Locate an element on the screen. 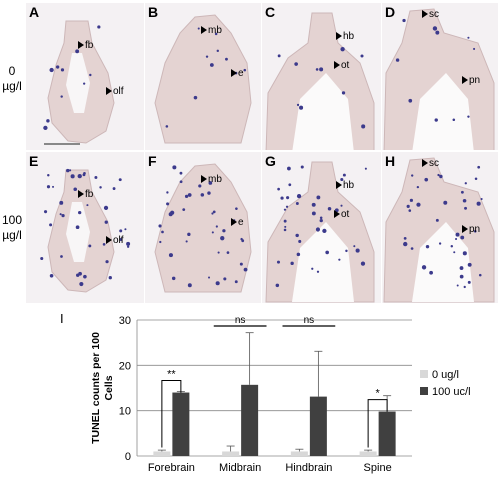 The width and height of the screenshot is (500, 479). panel-letter: D is located at coordinates (390, 12).